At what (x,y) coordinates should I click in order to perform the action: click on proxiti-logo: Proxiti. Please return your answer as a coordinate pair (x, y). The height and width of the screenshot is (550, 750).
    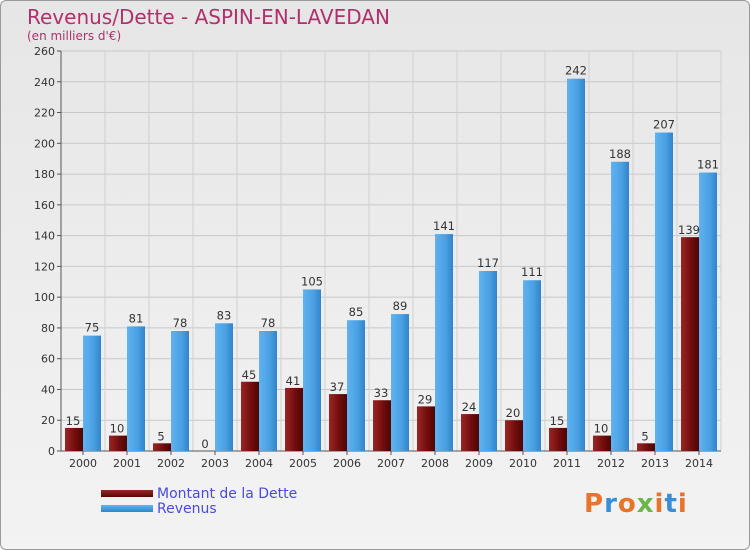
    Looking at the image, I should click on (636, 504).